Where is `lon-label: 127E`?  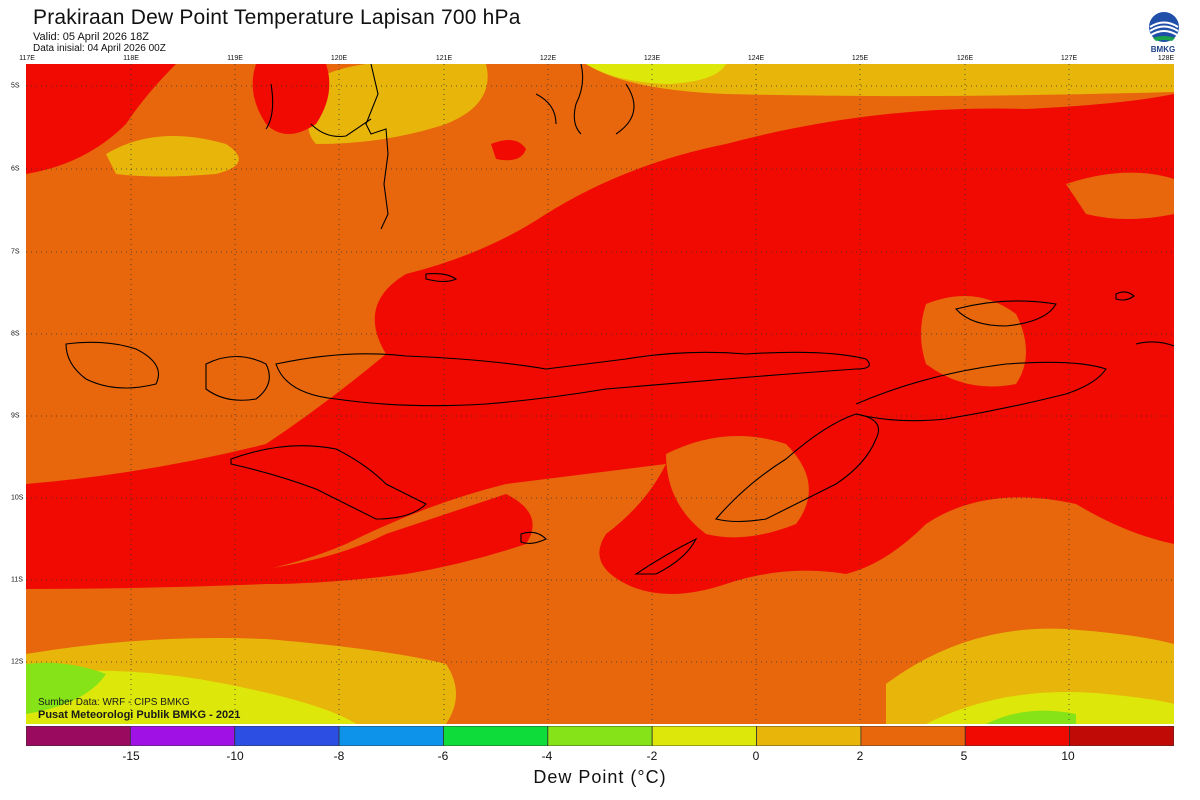
lon-label: 127E is located at coordinates (1069, 58).